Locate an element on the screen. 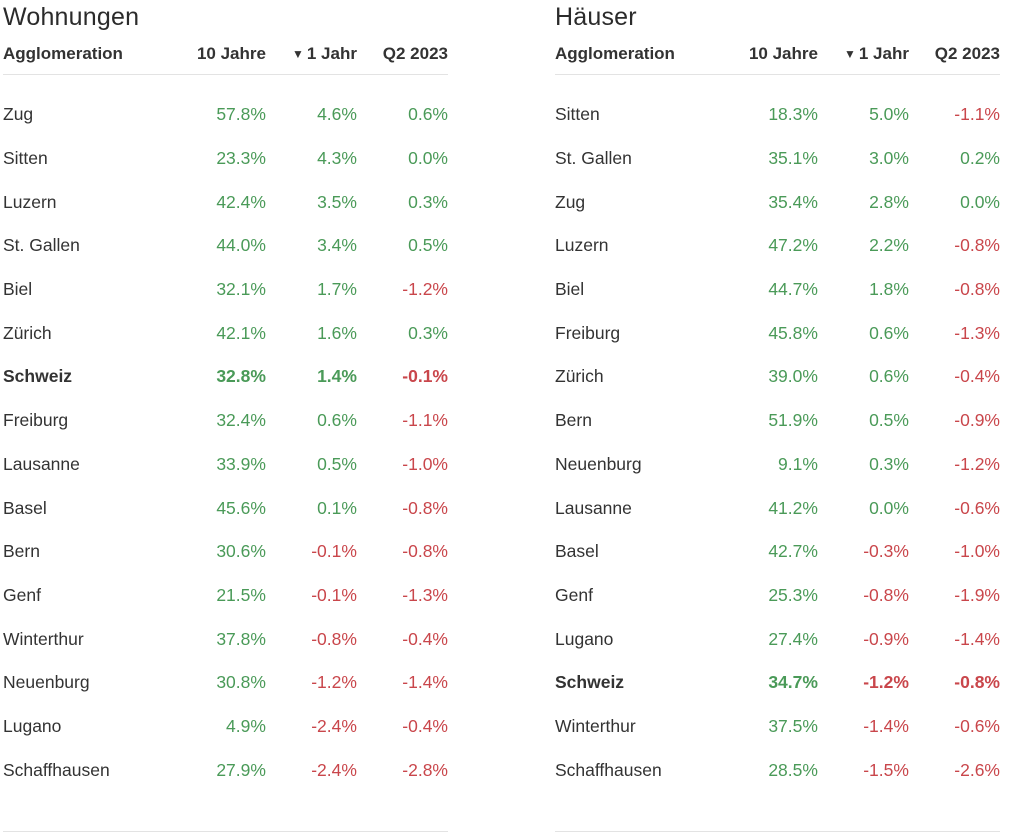 This screenshot has width=1024, height=834. cell-10-jahre: 23.3% is located at coordinates (241, 158).